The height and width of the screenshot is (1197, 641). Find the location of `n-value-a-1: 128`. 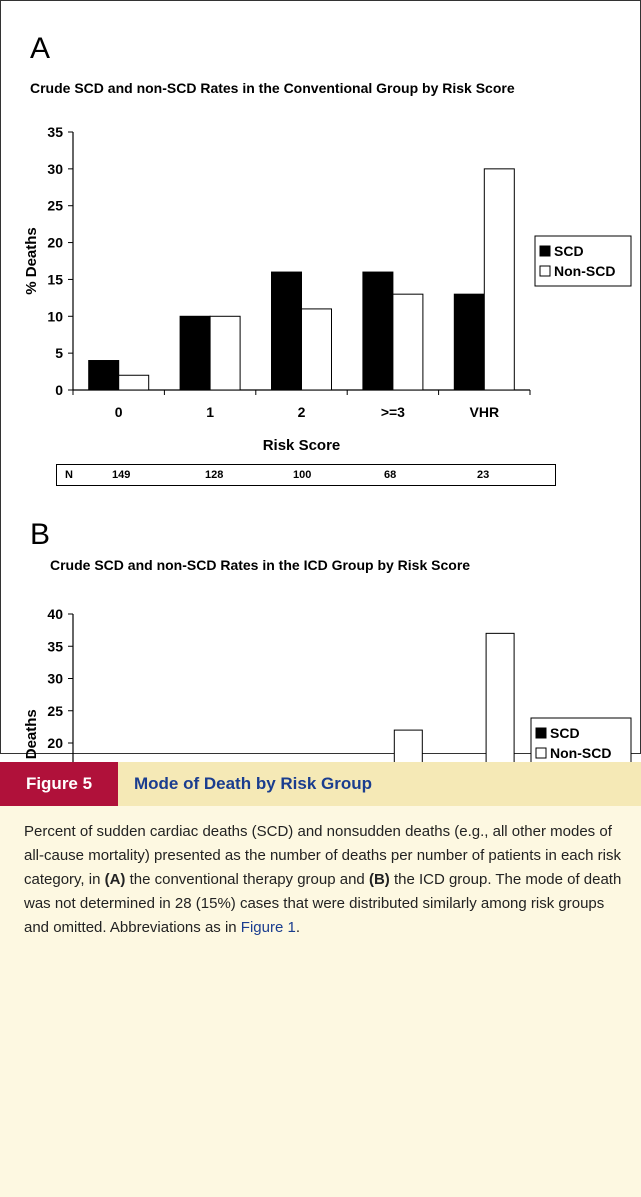

n-value-a-1: 128 is located at coordinates (214, 475).